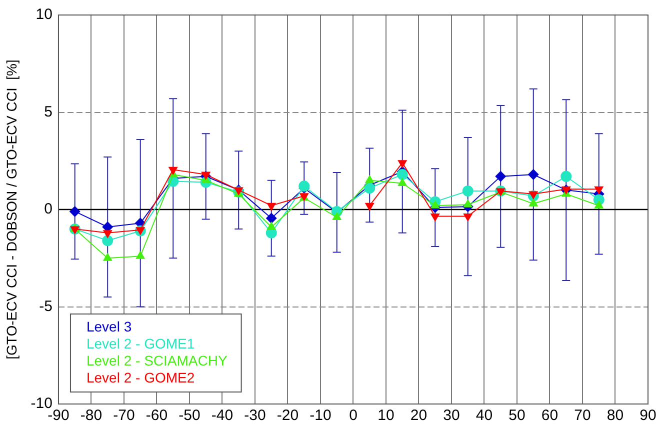 This screenshot has width=662, height=428. I want to click on text: Level 2 - GOME2, so click(140, 377).